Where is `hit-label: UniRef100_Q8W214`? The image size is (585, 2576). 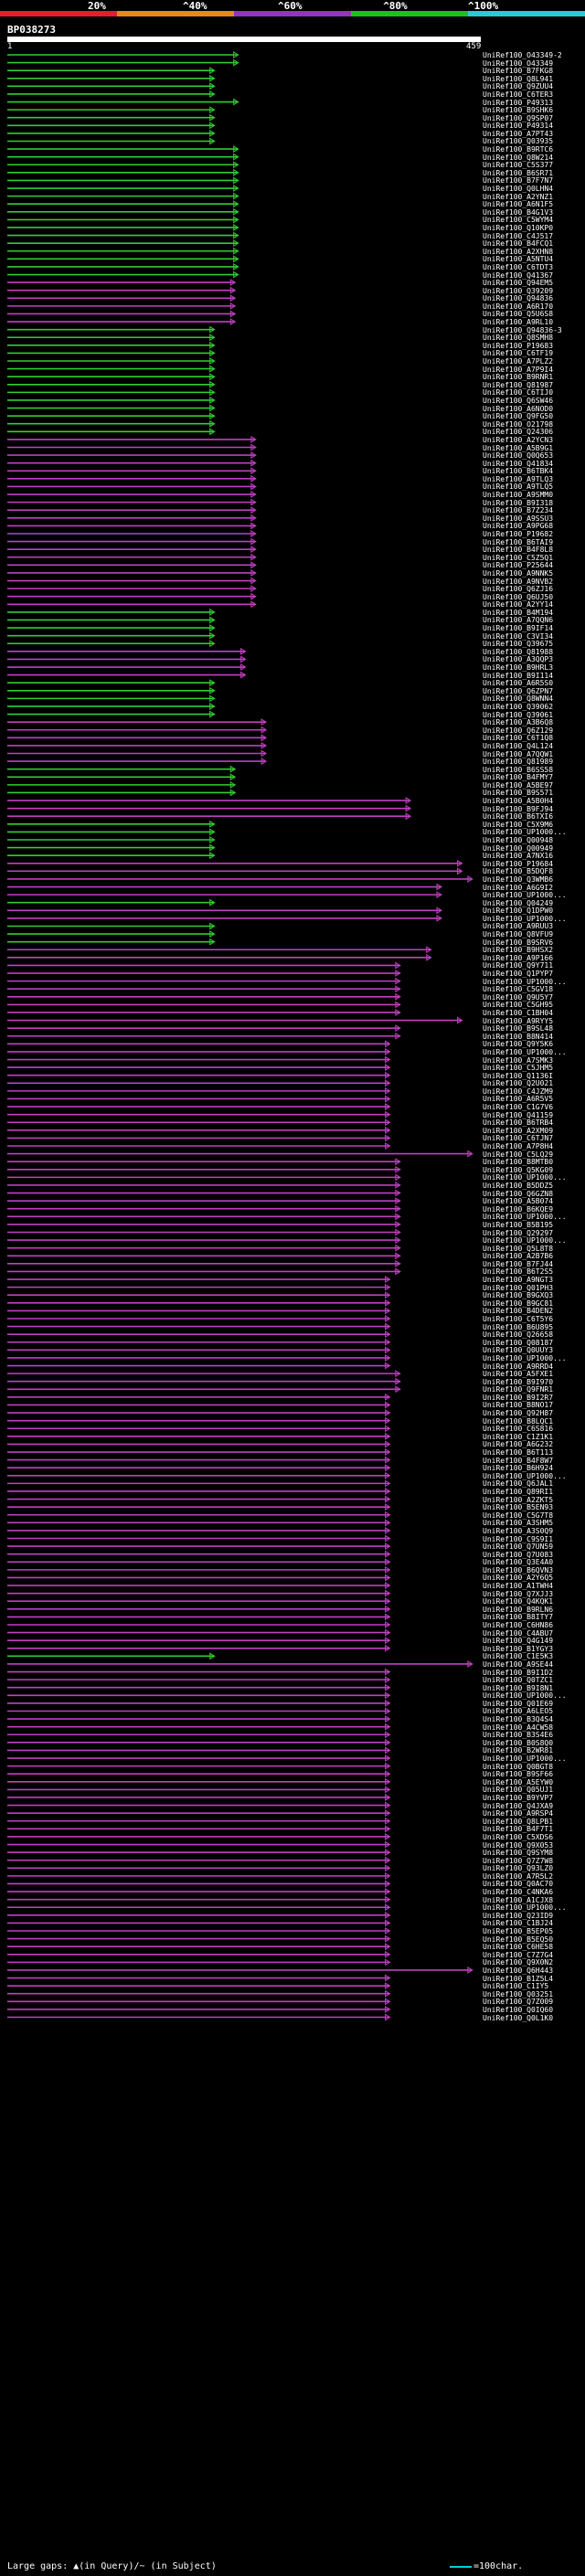 hit-label: UniRef100_Q8W214 is located at coordinates (518, 157).